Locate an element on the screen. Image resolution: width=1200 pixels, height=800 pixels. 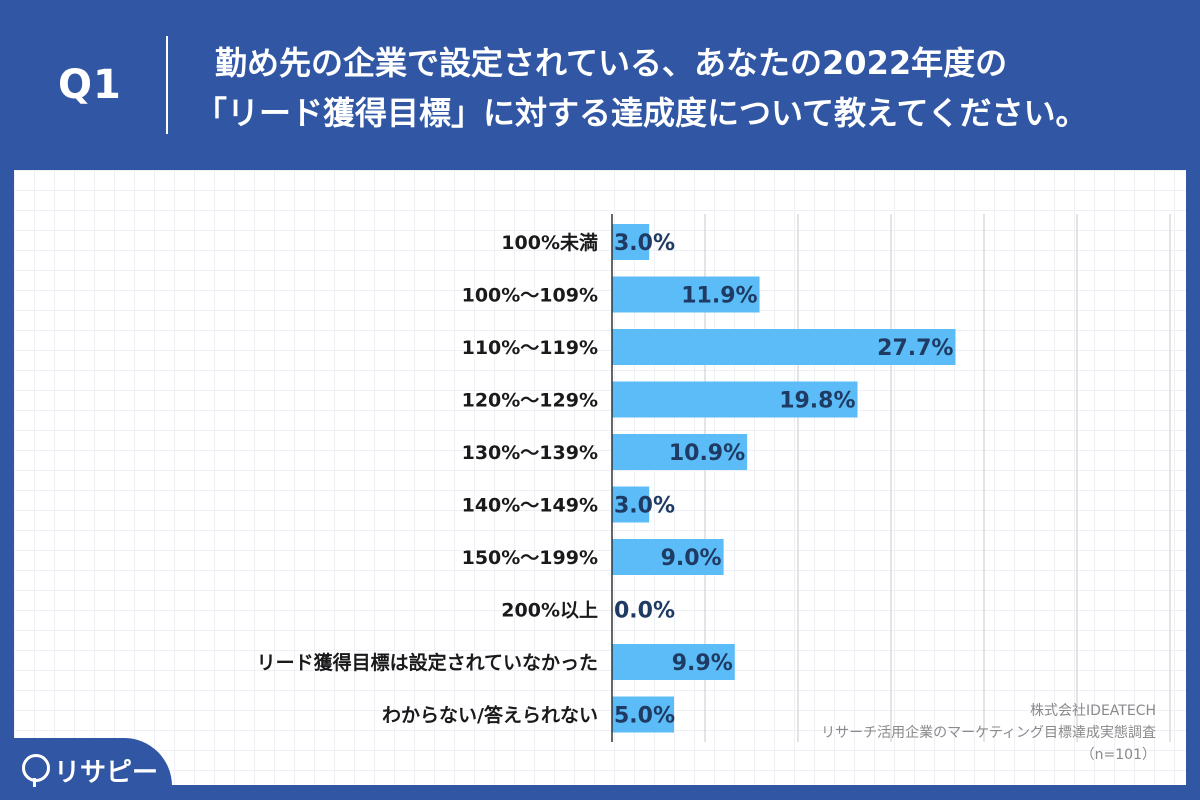
value-label: 27.7% is located at coordinates (915, 348).